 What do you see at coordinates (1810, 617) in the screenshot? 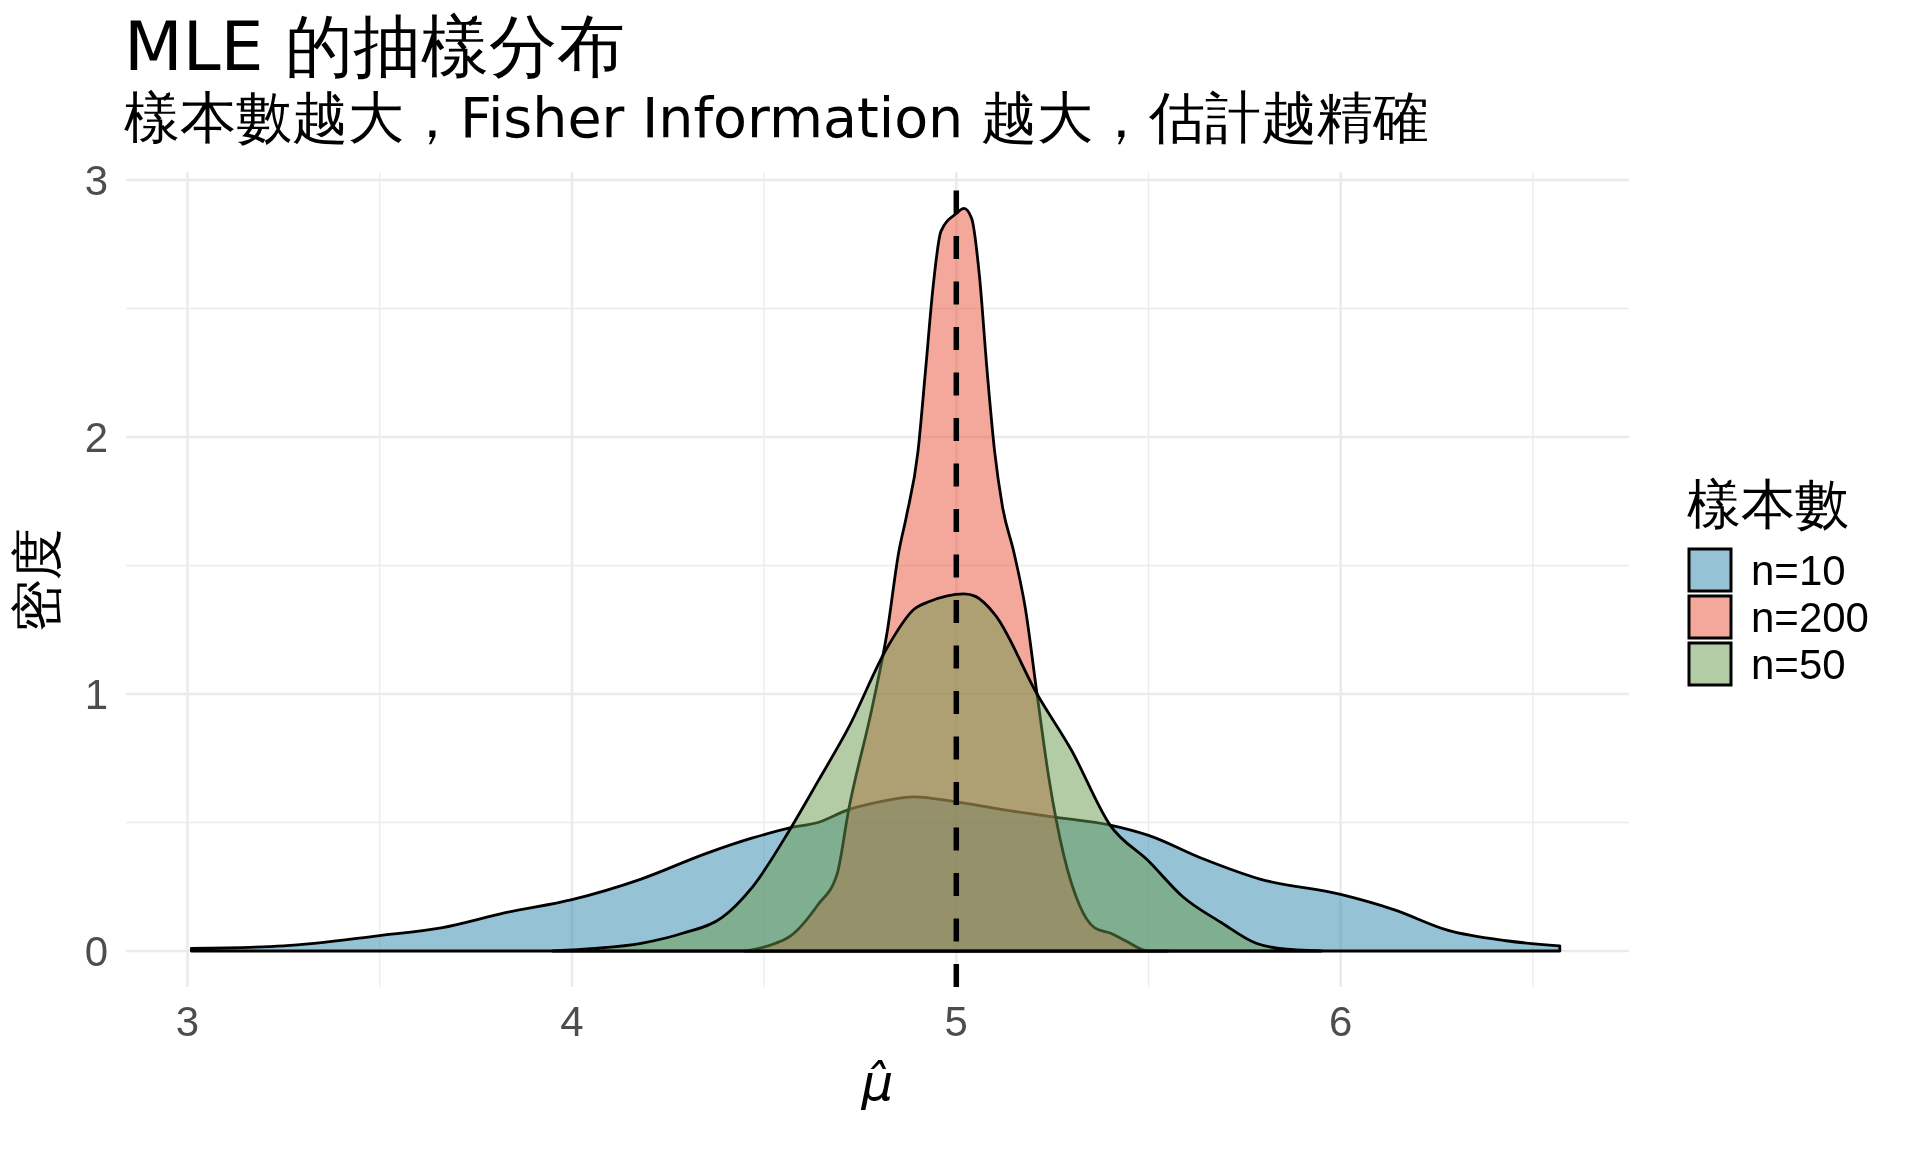
I see `legend-label: n=200` at bounding box center [1810, 617].